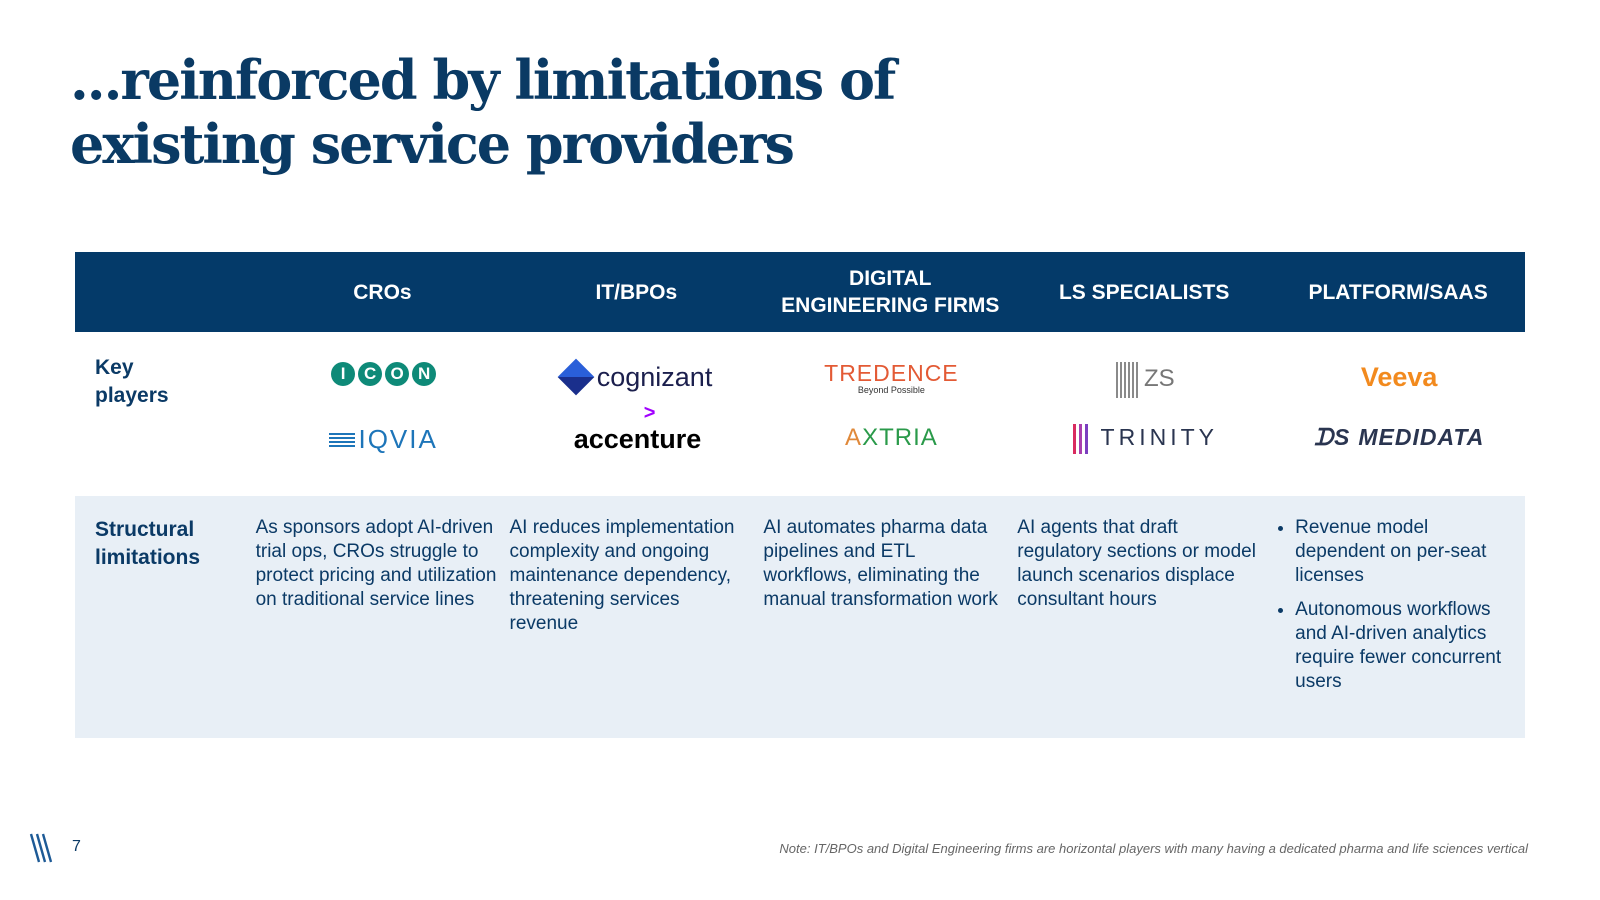 The image size is (1600, 900). What do you see at coordinates (1081, 439) in the screenshot?
I see `trinity-bars-icon` at bounding box center [1081, 439].